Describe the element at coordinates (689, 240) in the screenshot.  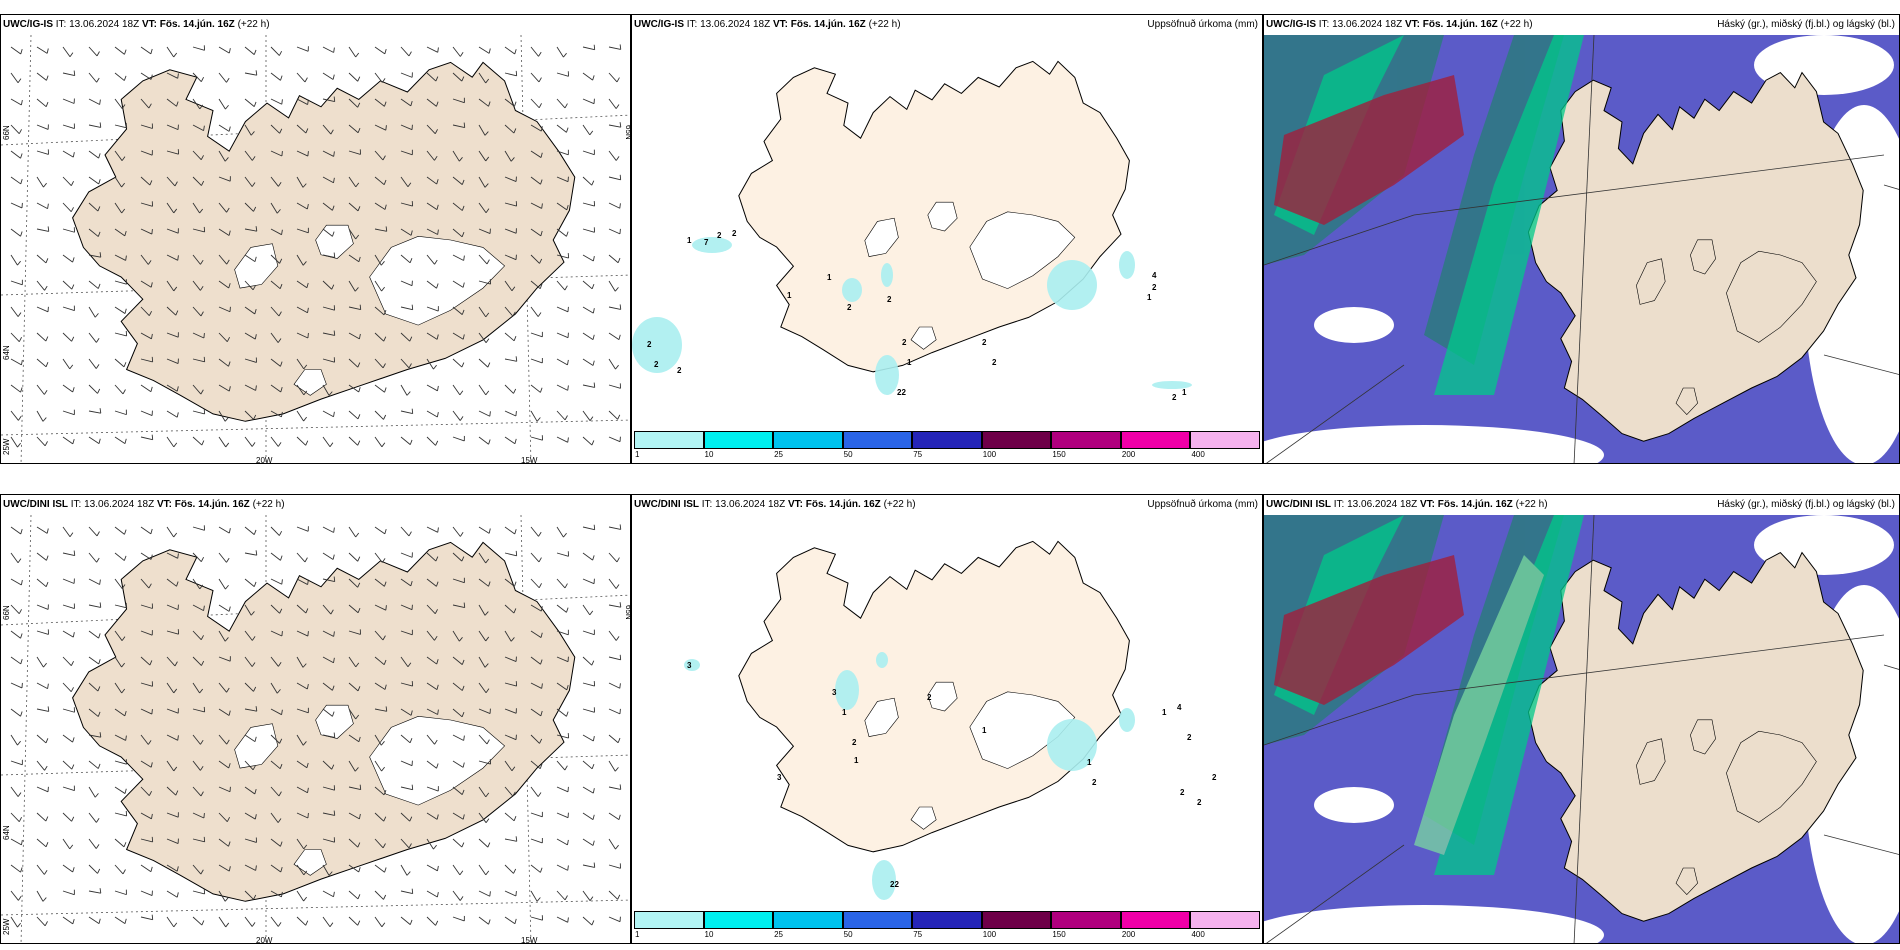
I see `precip-value: 1` at that location.